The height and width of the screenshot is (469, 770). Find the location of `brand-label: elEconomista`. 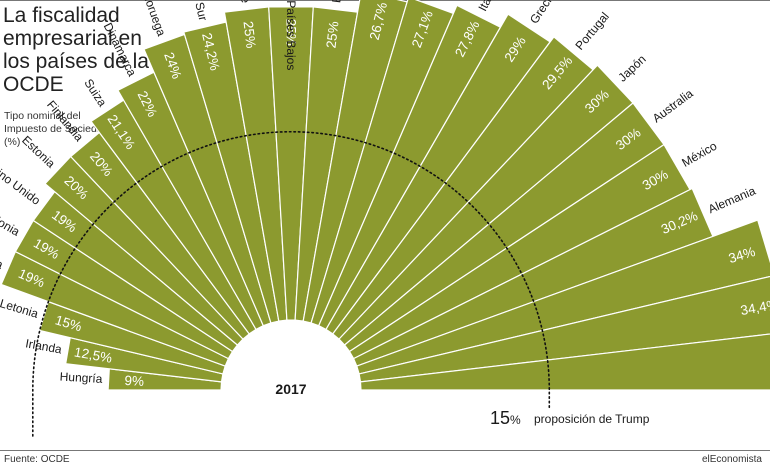

brand-label: elEconomista is located at coordinates (731, 459).